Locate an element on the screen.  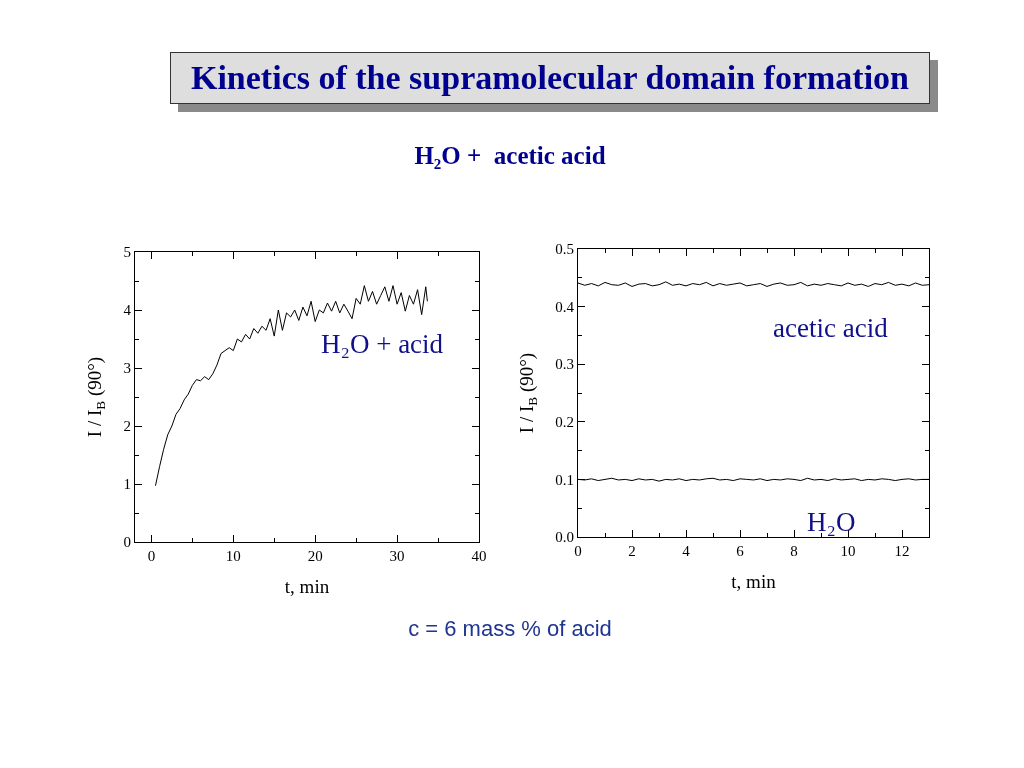
x-tick-label: 8 is located at coordinates (794, 551).